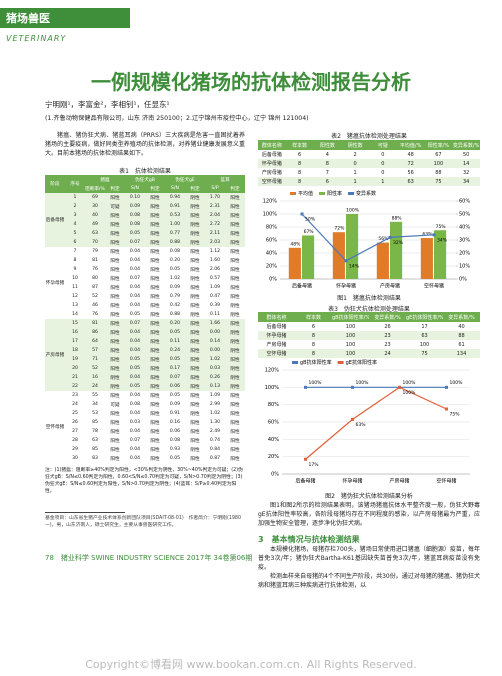 This screenshot has width=502, height=676. Describe the element at coordinates (75, 395) in the screenshot. I see `cell: 23` at that location.